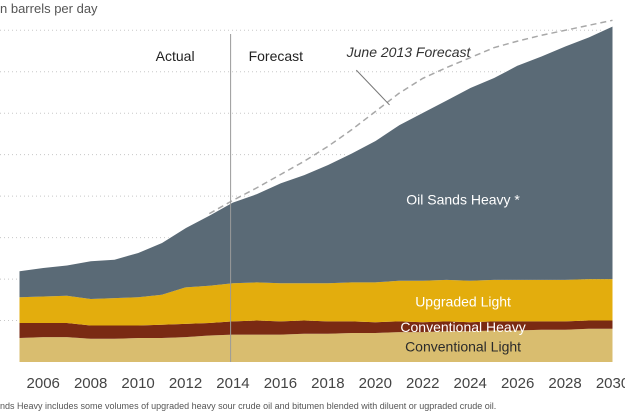  What do you see at coordinates (49, 8) in the screenshot?
I see `y-axis-unit-label: n barrels per day` at bounding box center [49, 8].